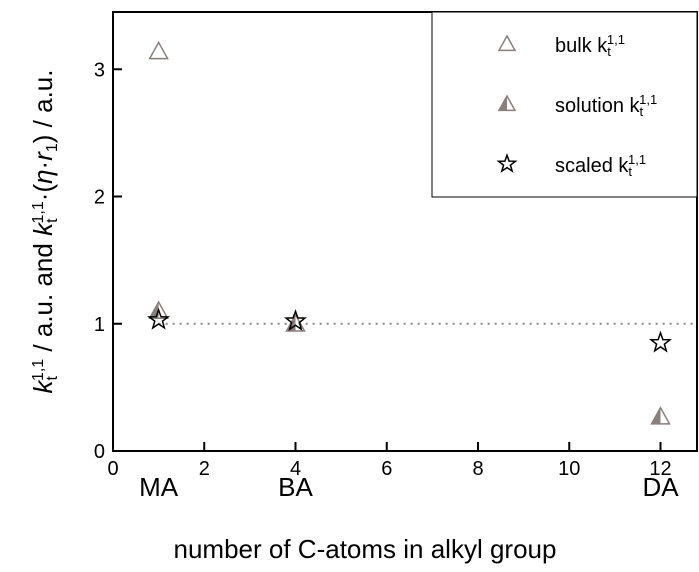 The height and width of the screenshot is (572, 699). I want to click on x-tick-label: 4, so click(295, 469).